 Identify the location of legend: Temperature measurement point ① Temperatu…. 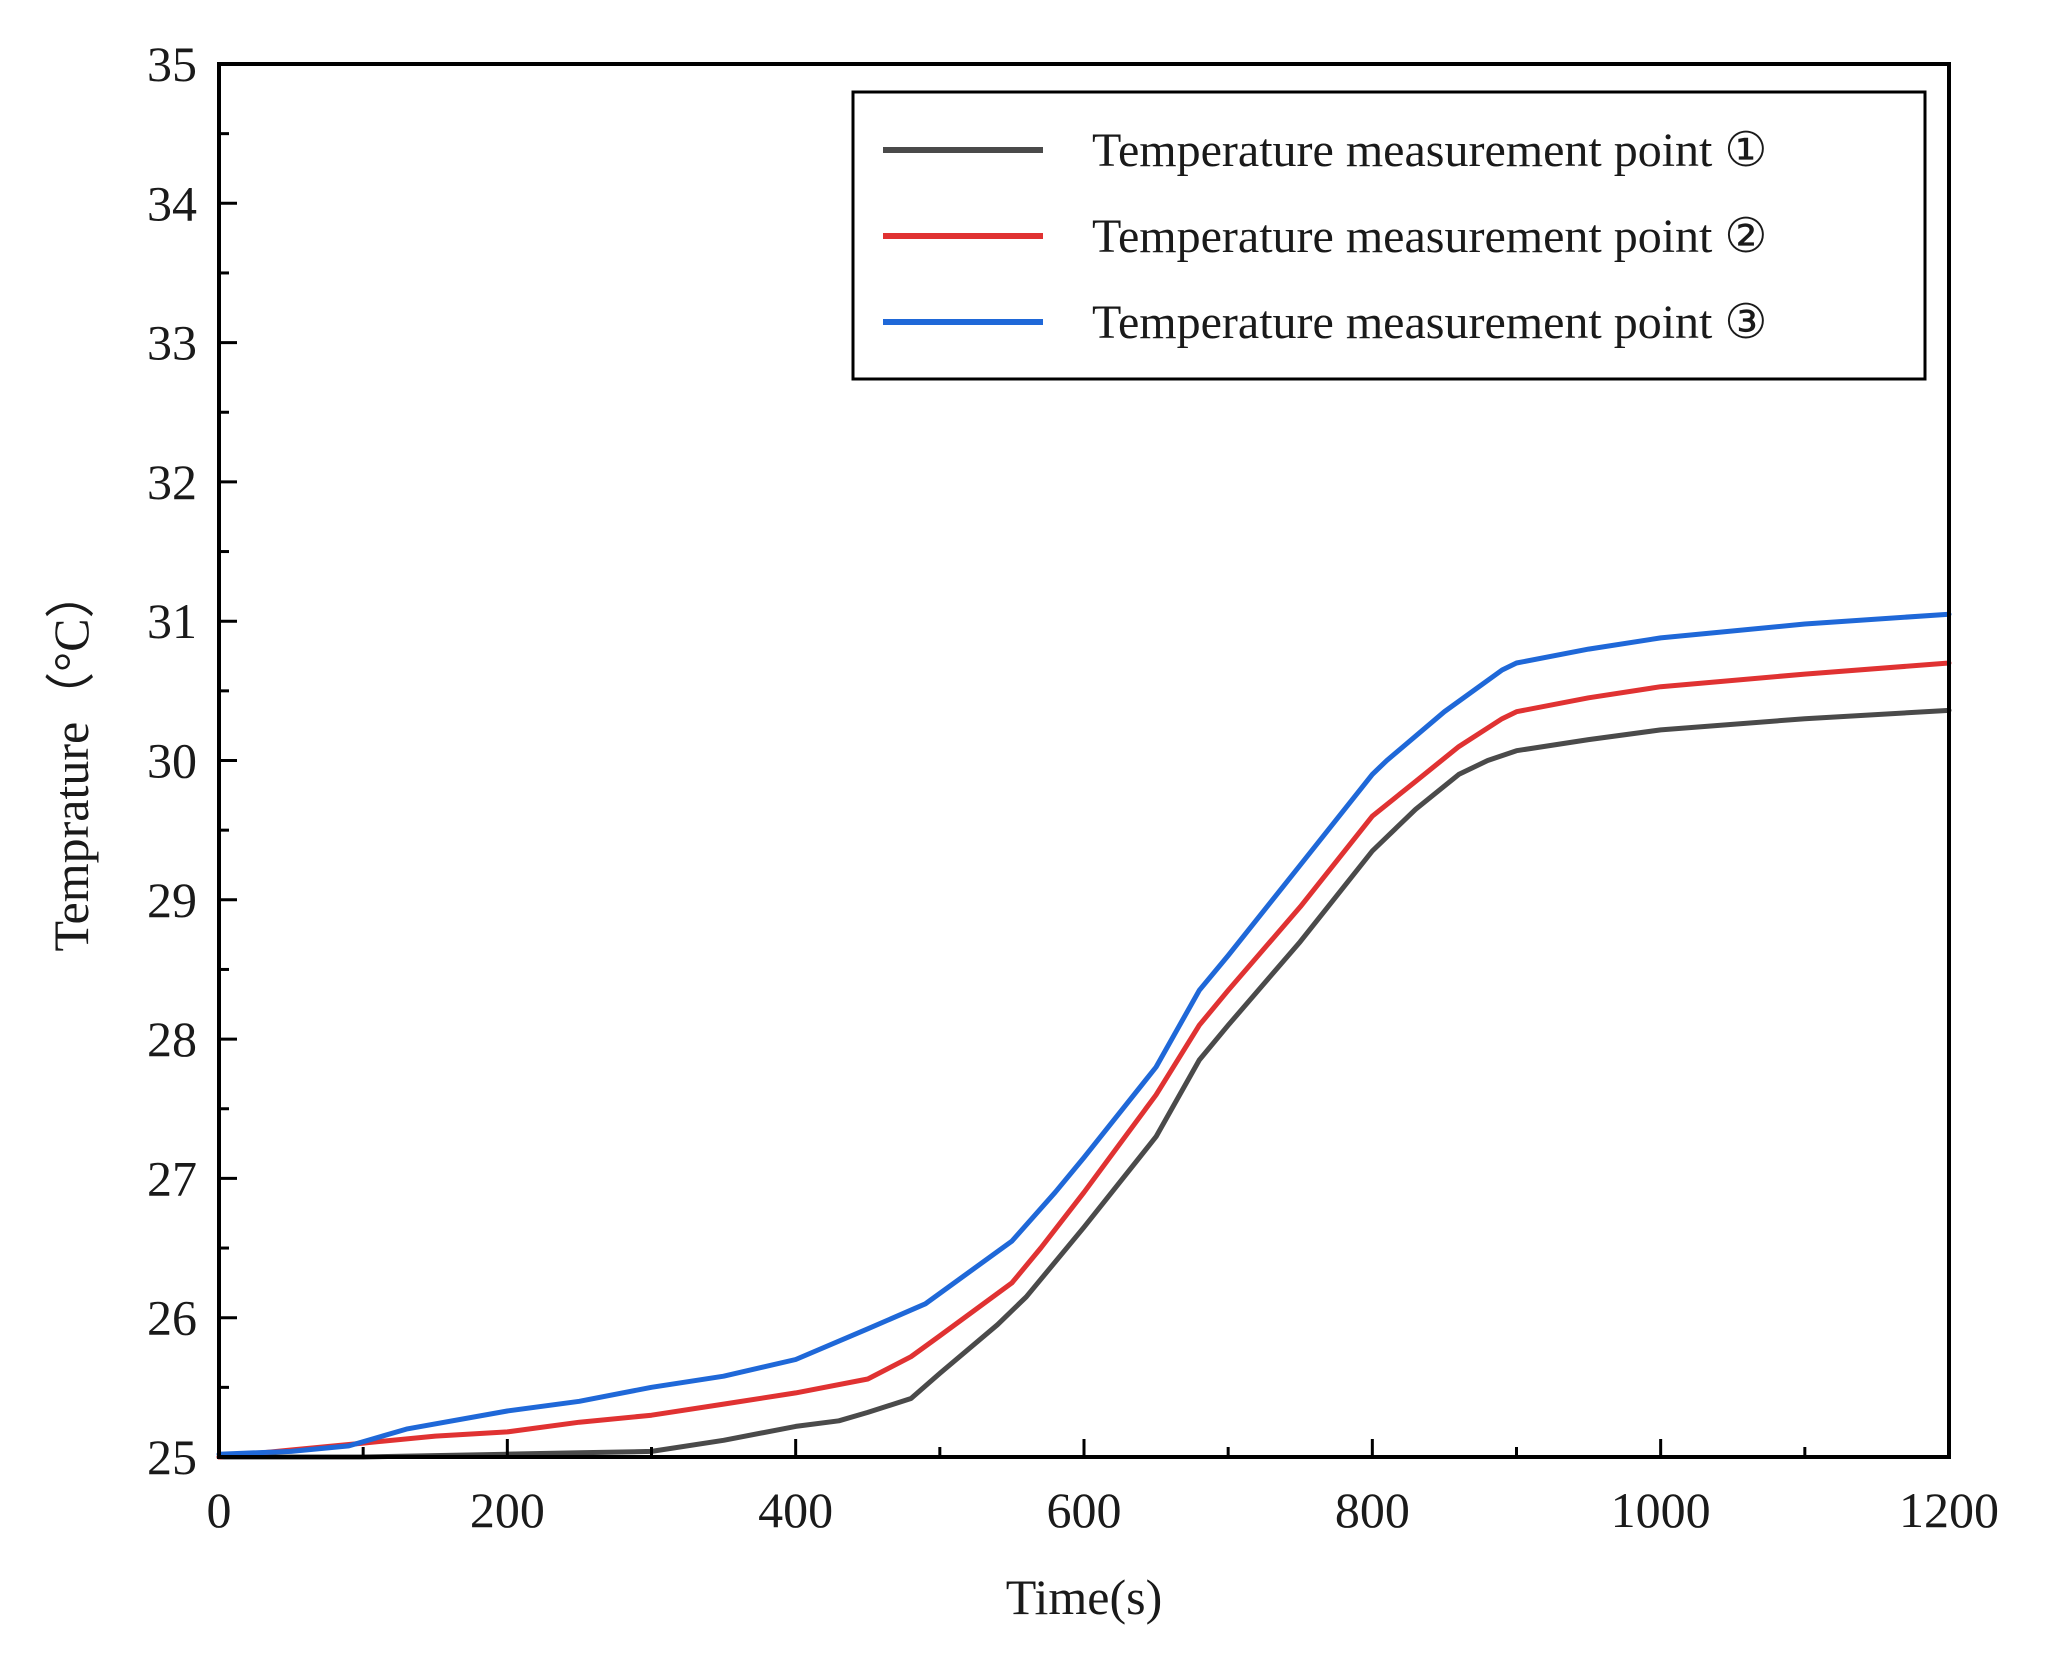
(1389, 235).